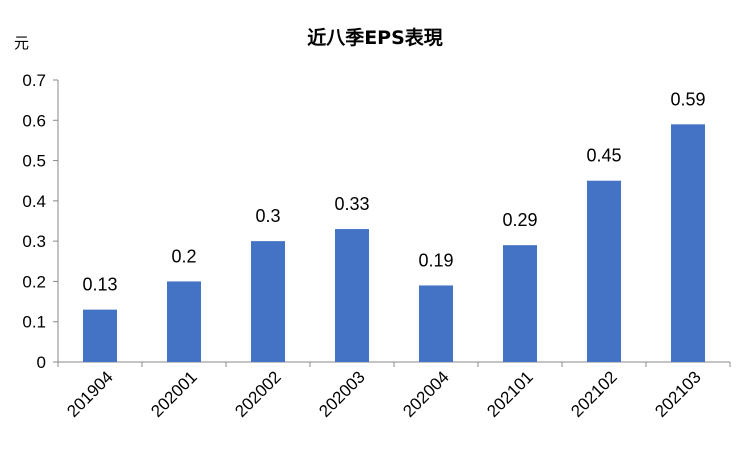 This screenshot has height=453, width=750. What do you see at coordinates (21, 43) in the screenshot?
I see `y-axis-unit-label: 元` at bounding box center [21, 43].